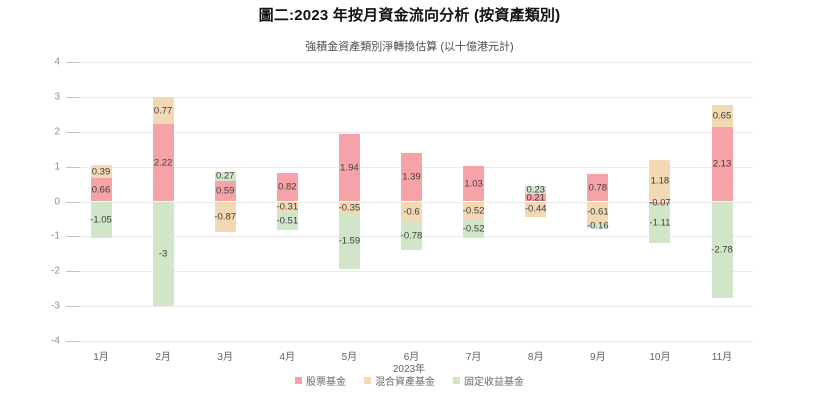  I want to click on bar-segment-混合資產基金-5月, so click(349, 207).